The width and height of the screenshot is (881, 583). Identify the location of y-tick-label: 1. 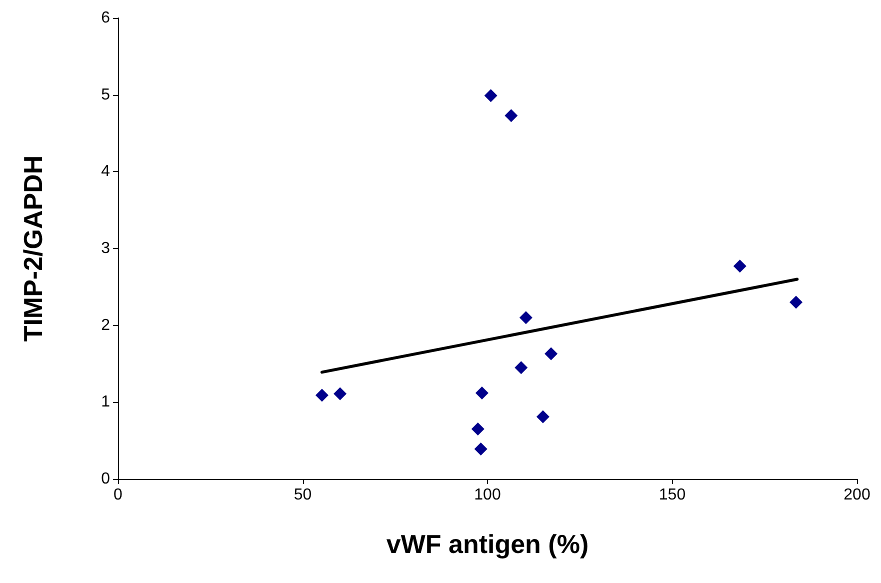
(105, 402).